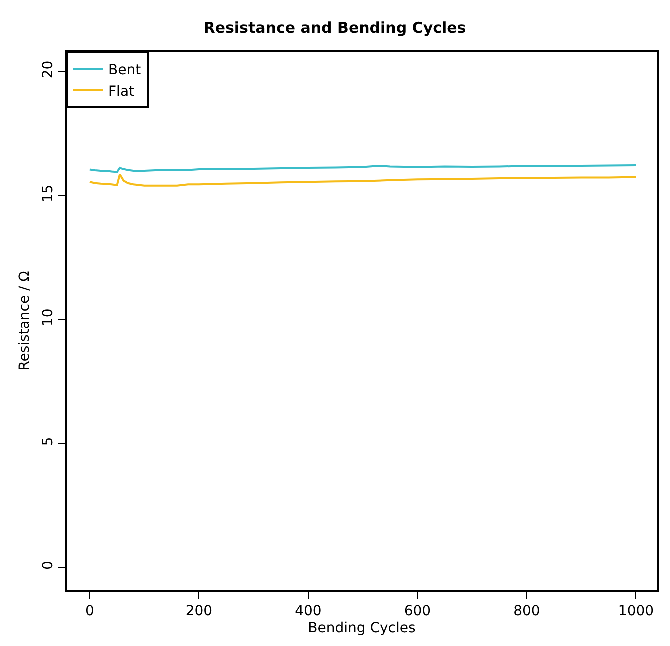  Describe the element at coordinates (362, 628) in the screenshot. I see `x-axis-title: Bending Cycles` at that location.